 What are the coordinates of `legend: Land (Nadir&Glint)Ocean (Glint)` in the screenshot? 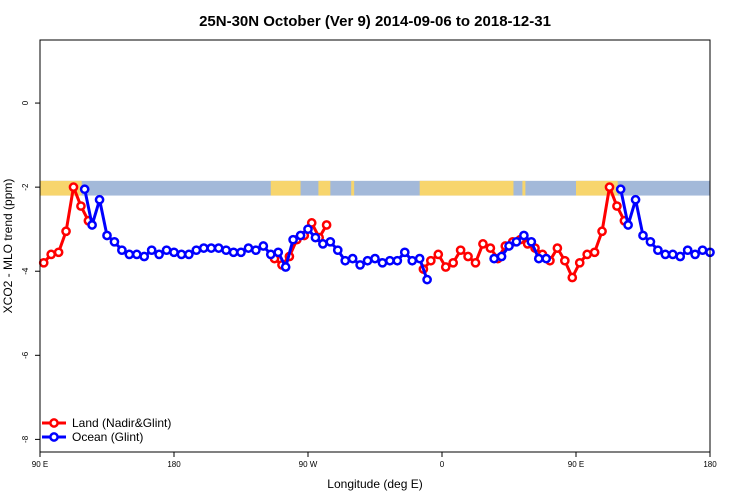 It's located at (106, 430).